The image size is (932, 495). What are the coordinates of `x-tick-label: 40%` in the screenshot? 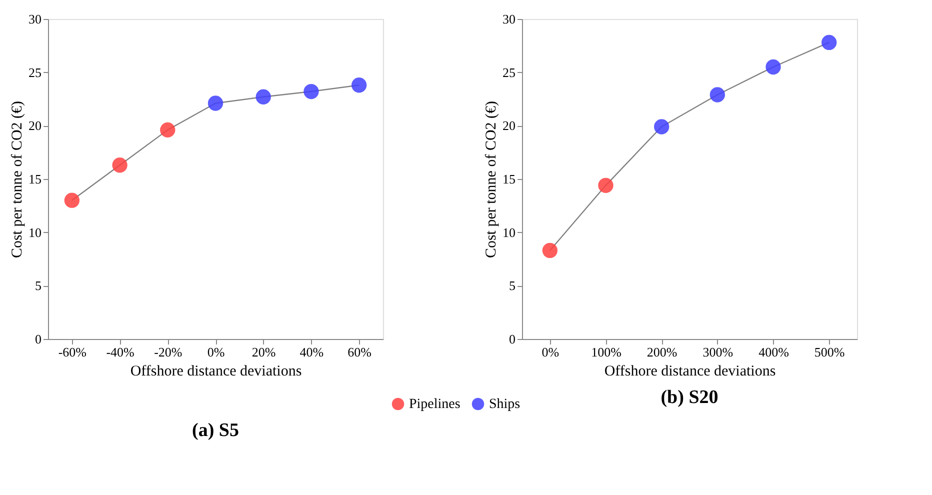 It's located at (312, 352).